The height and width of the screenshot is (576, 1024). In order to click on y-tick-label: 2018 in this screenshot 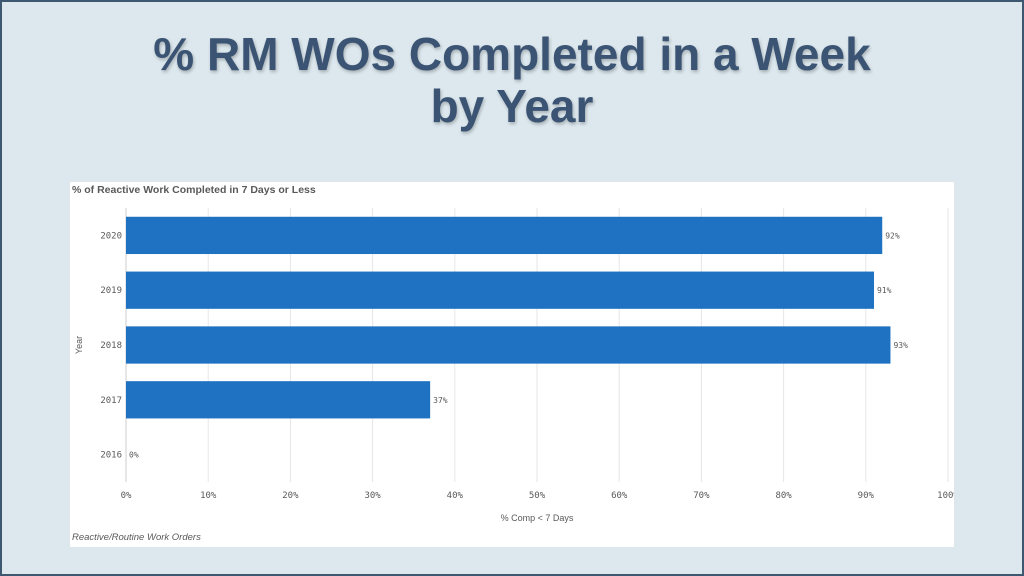, I will do `click(111, 346)`.